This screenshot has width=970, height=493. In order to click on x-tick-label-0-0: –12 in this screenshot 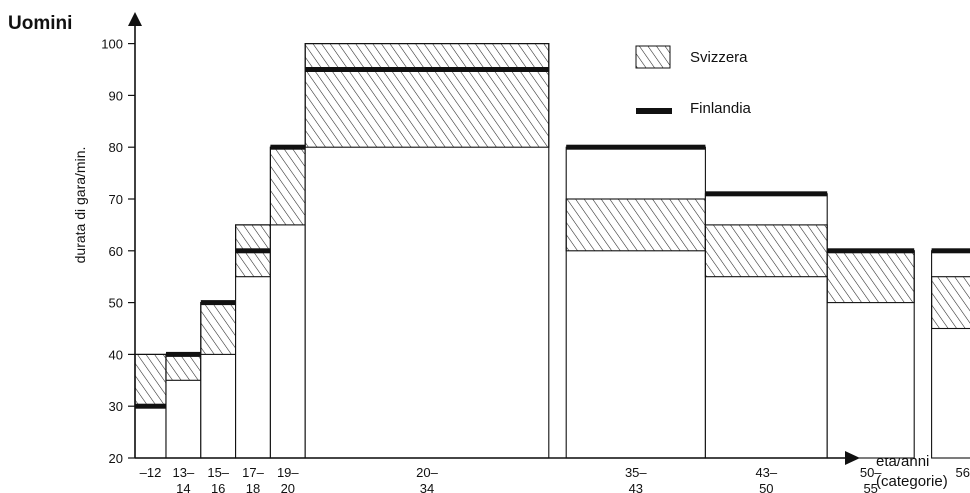, I will do `click(151, 472)`.